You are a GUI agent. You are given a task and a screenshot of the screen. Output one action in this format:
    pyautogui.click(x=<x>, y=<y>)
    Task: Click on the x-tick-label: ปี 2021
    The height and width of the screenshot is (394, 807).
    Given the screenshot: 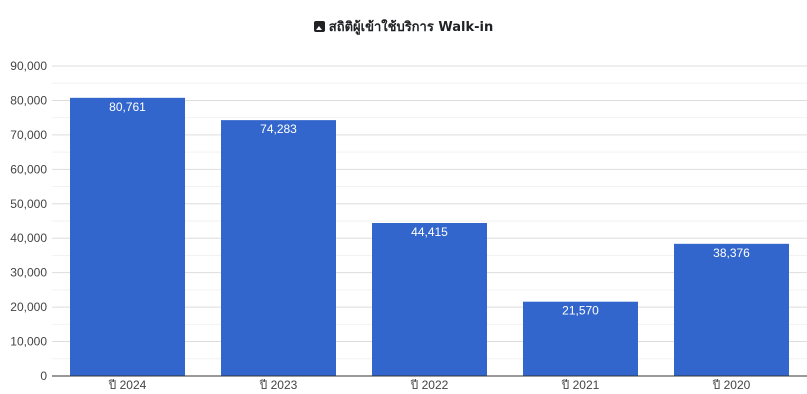 What is the action you would take?
    pyautogui.click(x=580, y=385)
    